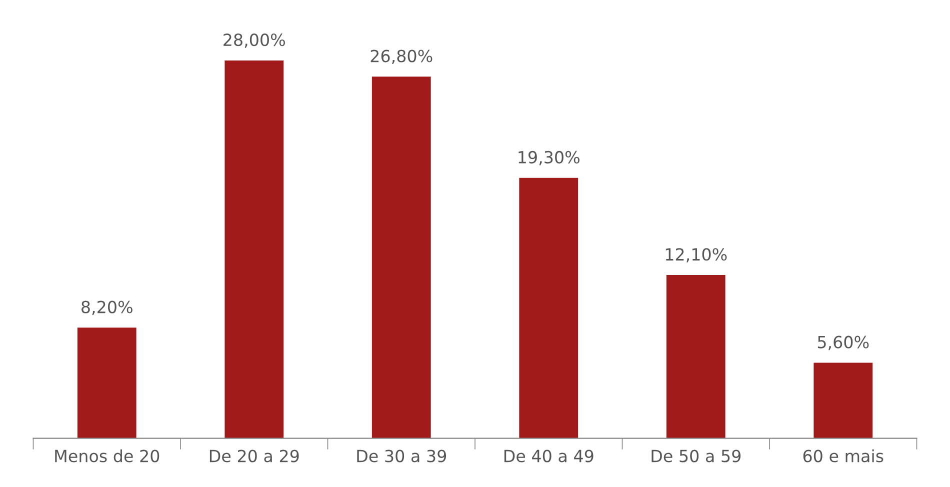  Describe the element at coordinates (107, 308) in the screenshot. I see `data-label: 8,20%` at that location.